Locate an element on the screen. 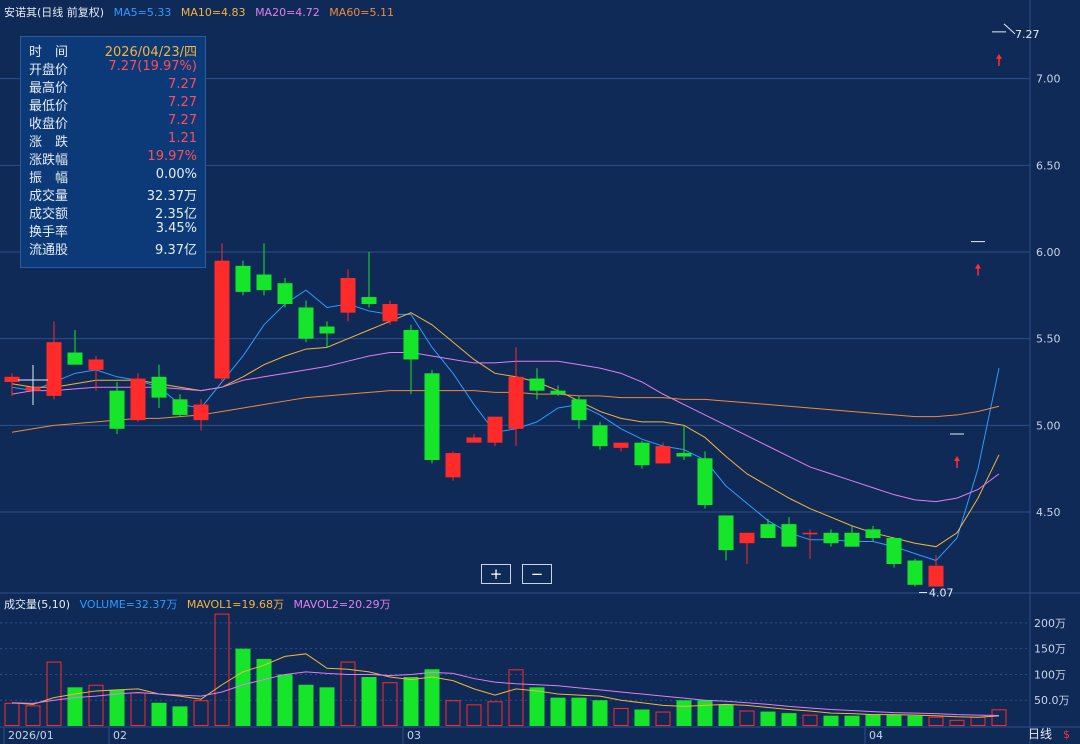  price-tick-label: 7.00 is located at coordinates (1048, 79).